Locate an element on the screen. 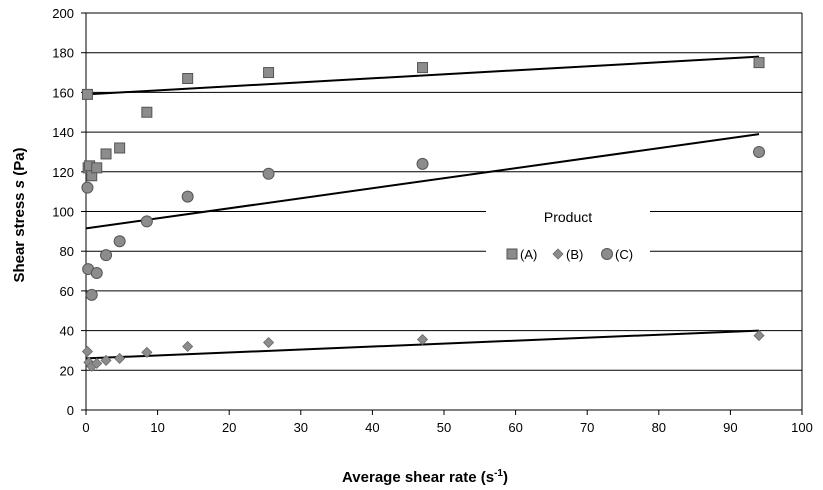 The width and height of the screenshot is (823, 490). y-axis-title-unit: (Pa) is located at coordinates (19, 163).